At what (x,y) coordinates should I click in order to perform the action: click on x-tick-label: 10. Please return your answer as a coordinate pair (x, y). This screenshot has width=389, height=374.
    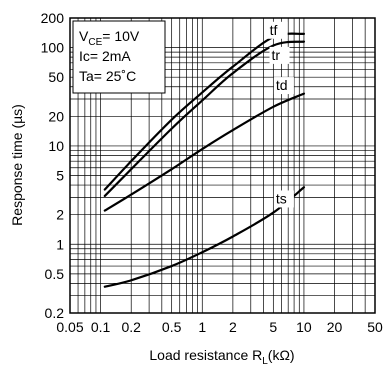
    Looking at the image, I should click on (304, 327).